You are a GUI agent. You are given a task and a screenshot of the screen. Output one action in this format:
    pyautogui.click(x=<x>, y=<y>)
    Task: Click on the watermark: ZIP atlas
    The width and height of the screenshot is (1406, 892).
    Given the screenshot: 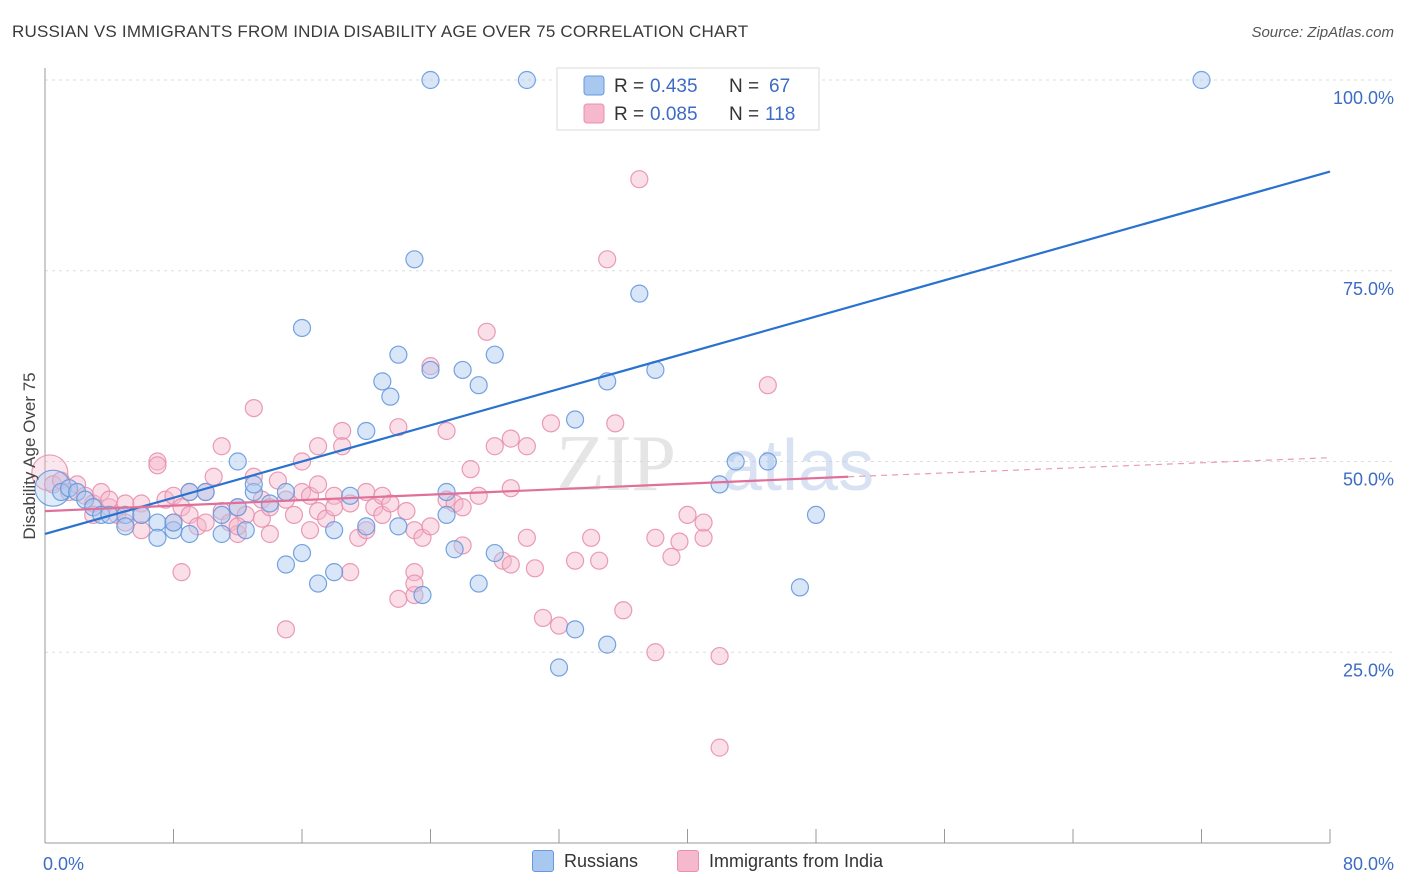 What is the action you would take?
    pyautogui.click(x=715, y=464)
    